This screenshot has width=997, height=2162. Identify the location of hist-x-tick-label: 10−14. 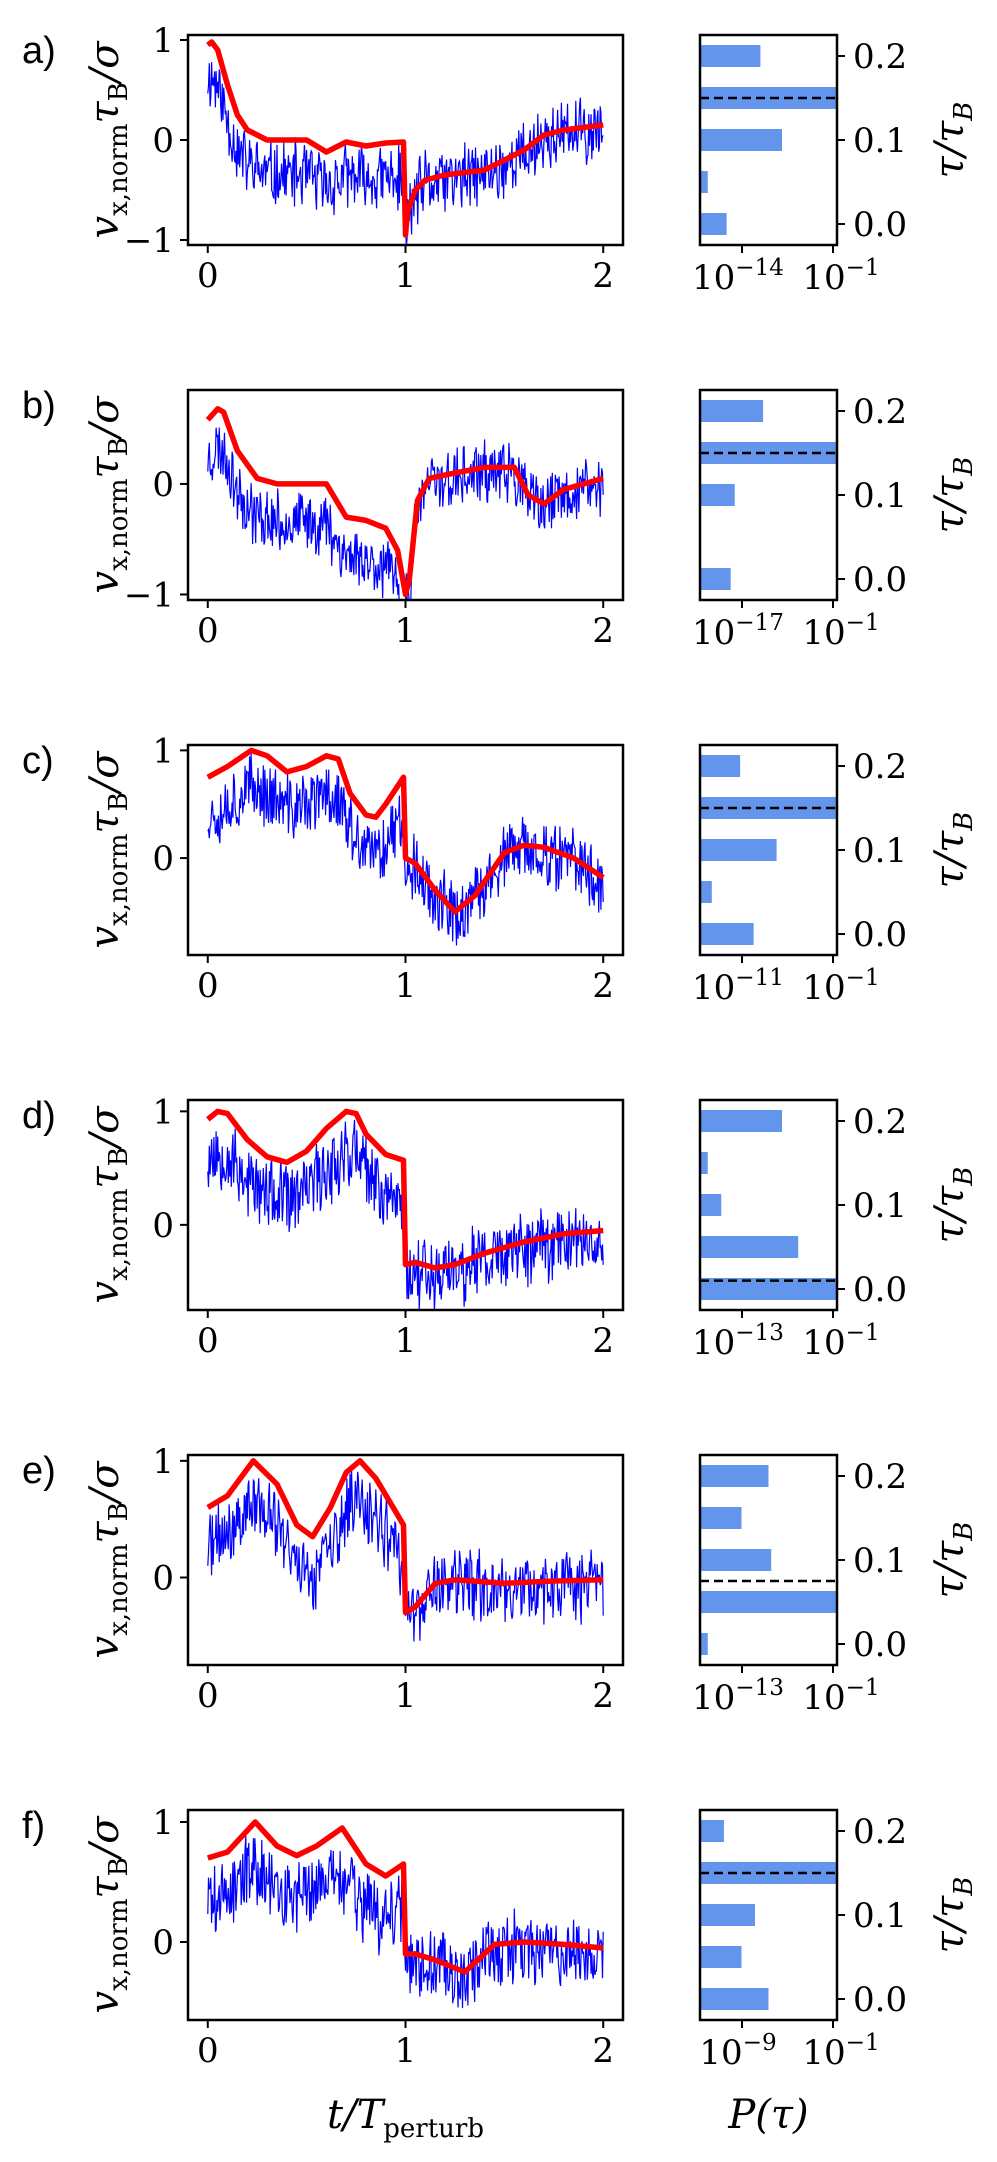
(738, 276).